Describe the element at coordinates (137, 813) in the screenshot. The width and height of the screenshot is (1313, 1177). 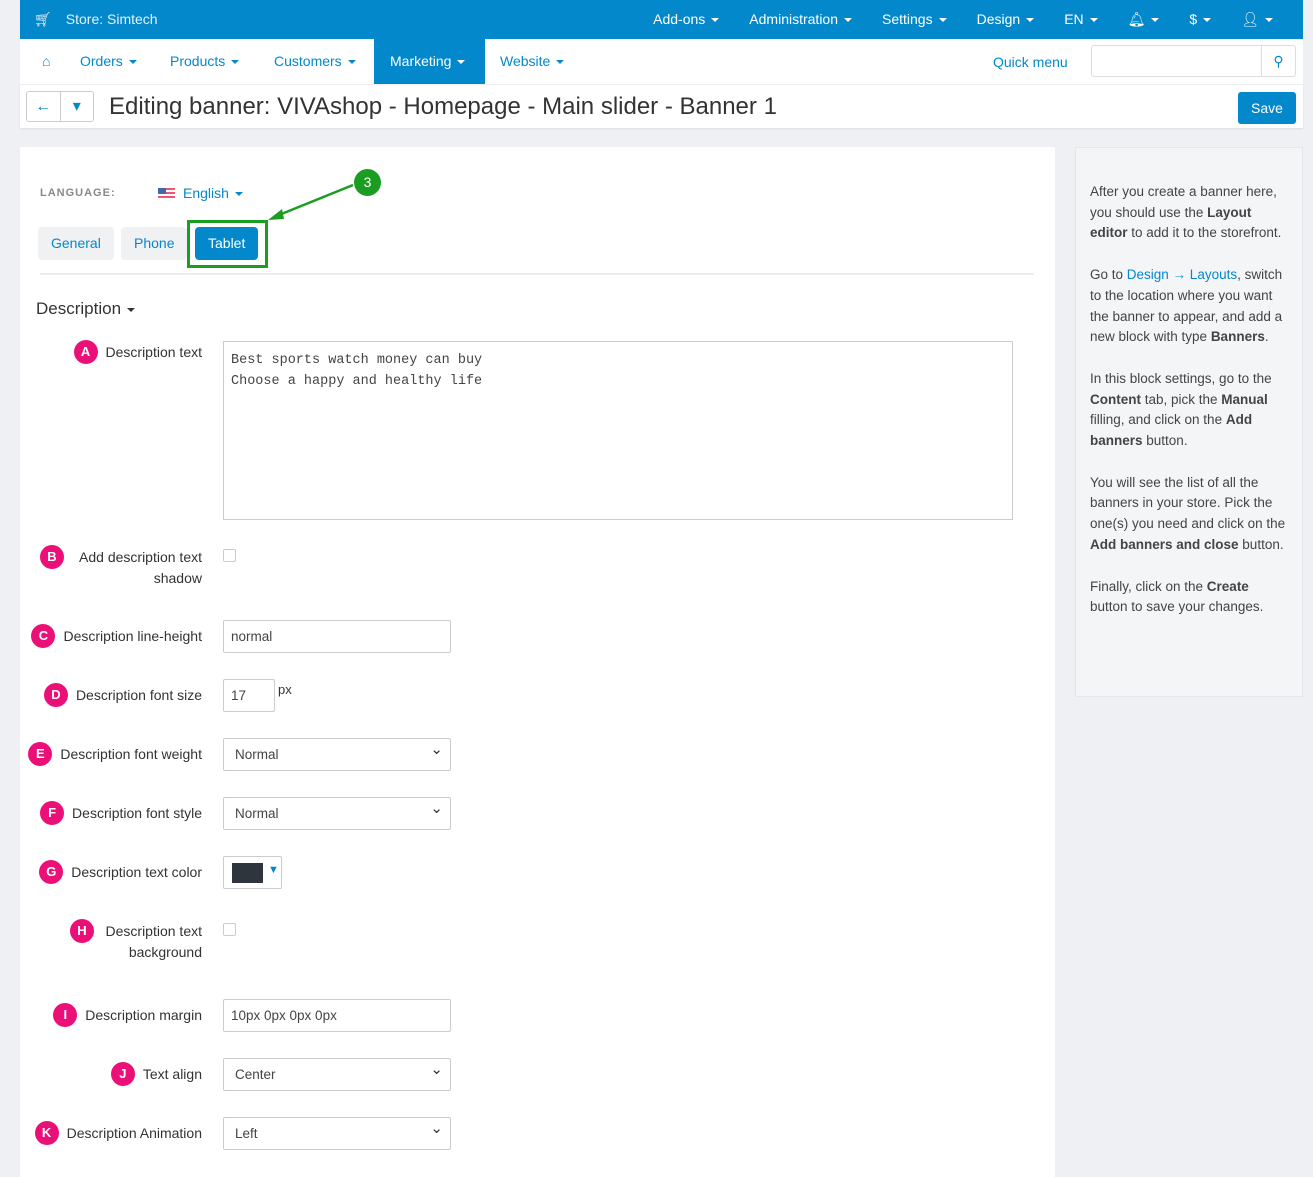
I see `label-font-style: Description font style` at that location.